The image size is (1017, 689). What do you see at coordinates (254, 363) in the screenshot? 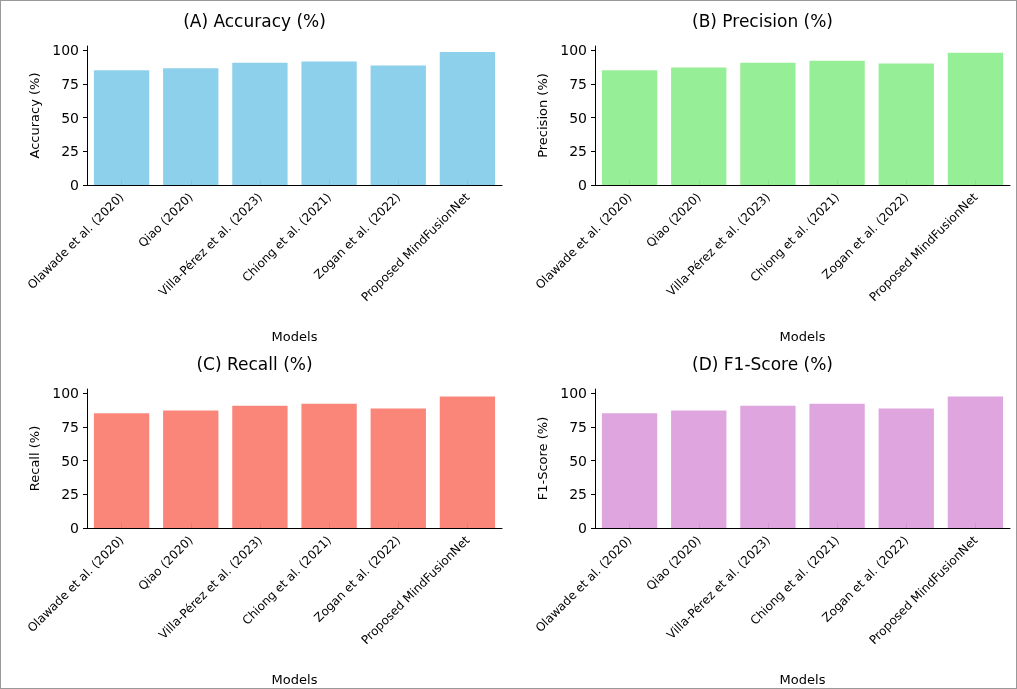
I see `chart-title: (C) Recall (%)` at bounding box center [254, 363].